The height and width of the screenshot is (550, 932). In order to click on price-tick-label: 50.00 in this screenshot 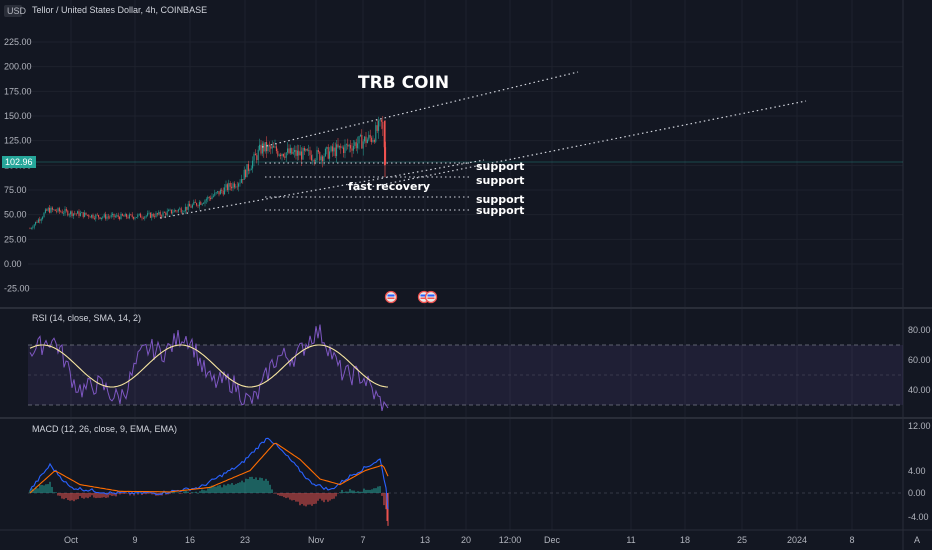, I will do `click(15, 215)`.